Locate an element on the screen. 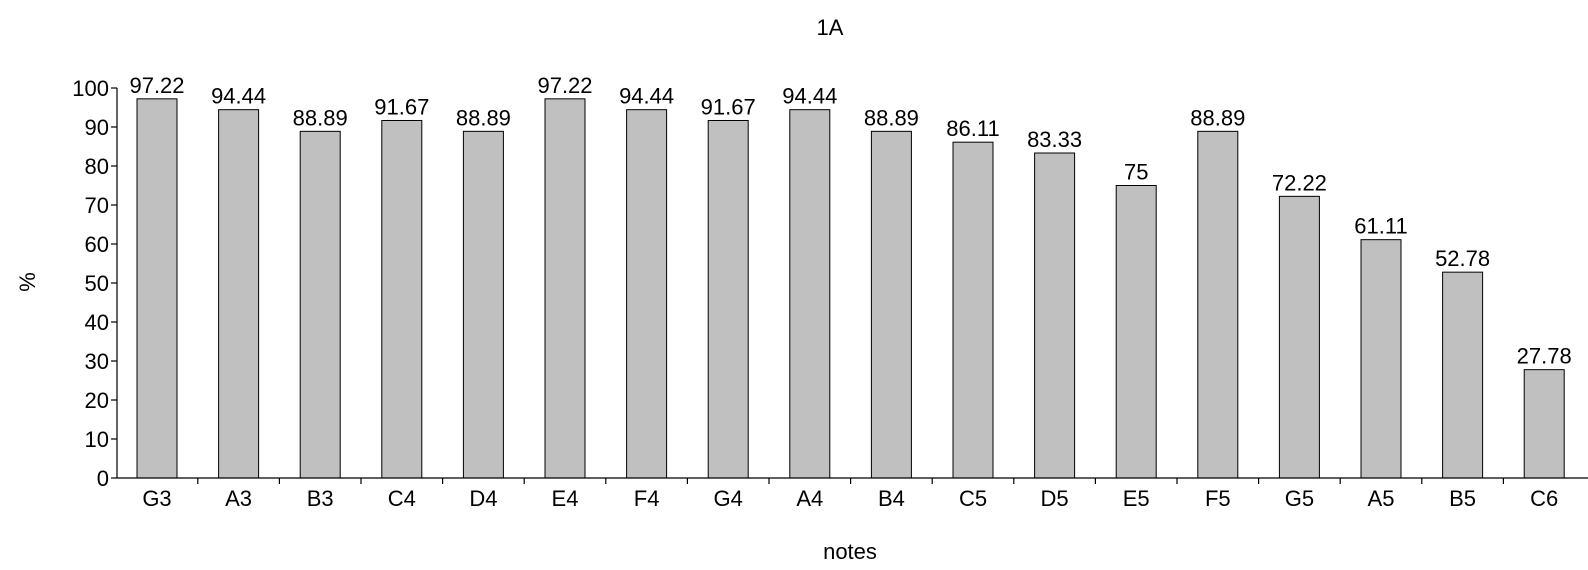  y-tick-label: 90 is located at coordinates (97, 127).